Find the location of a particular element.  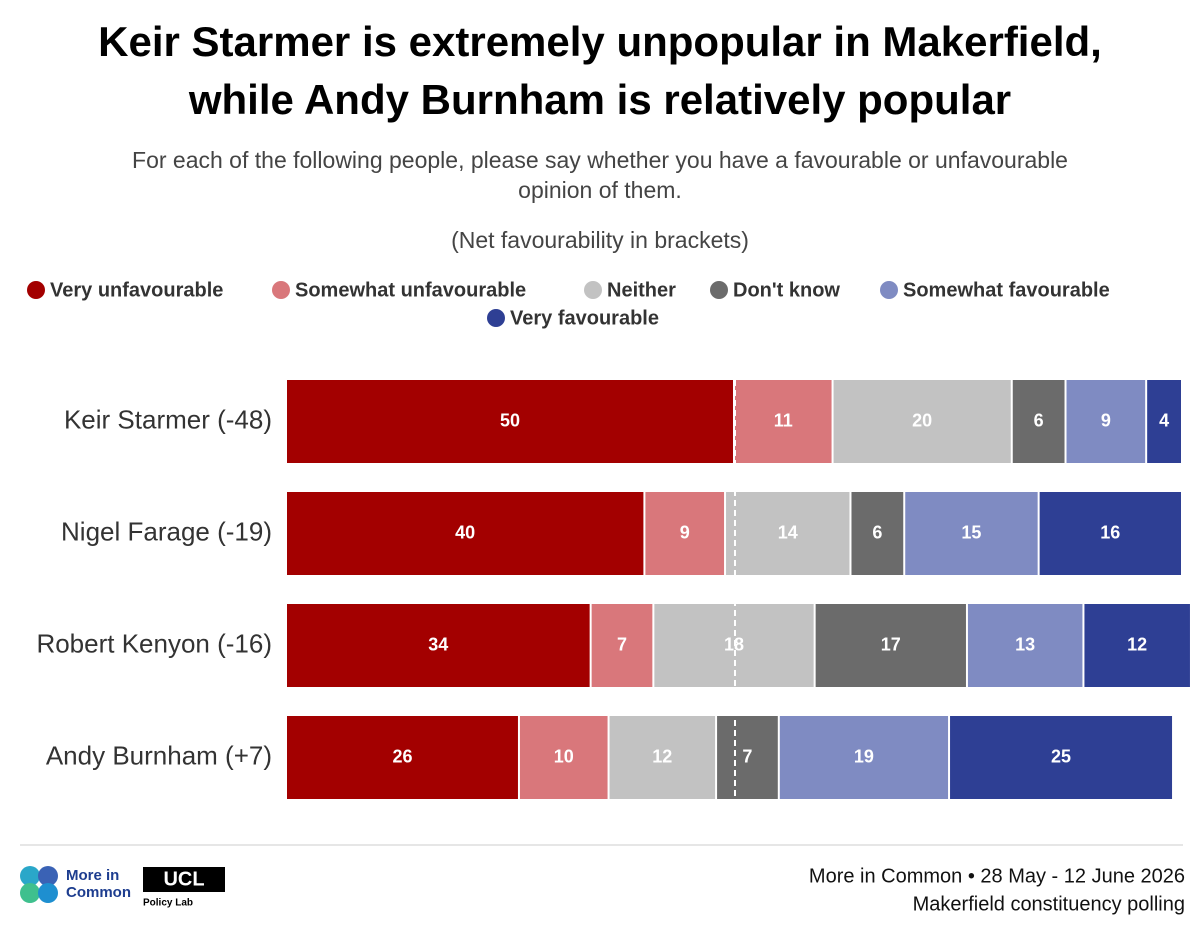

value-label: 14 is located at coordinates (788, 532).